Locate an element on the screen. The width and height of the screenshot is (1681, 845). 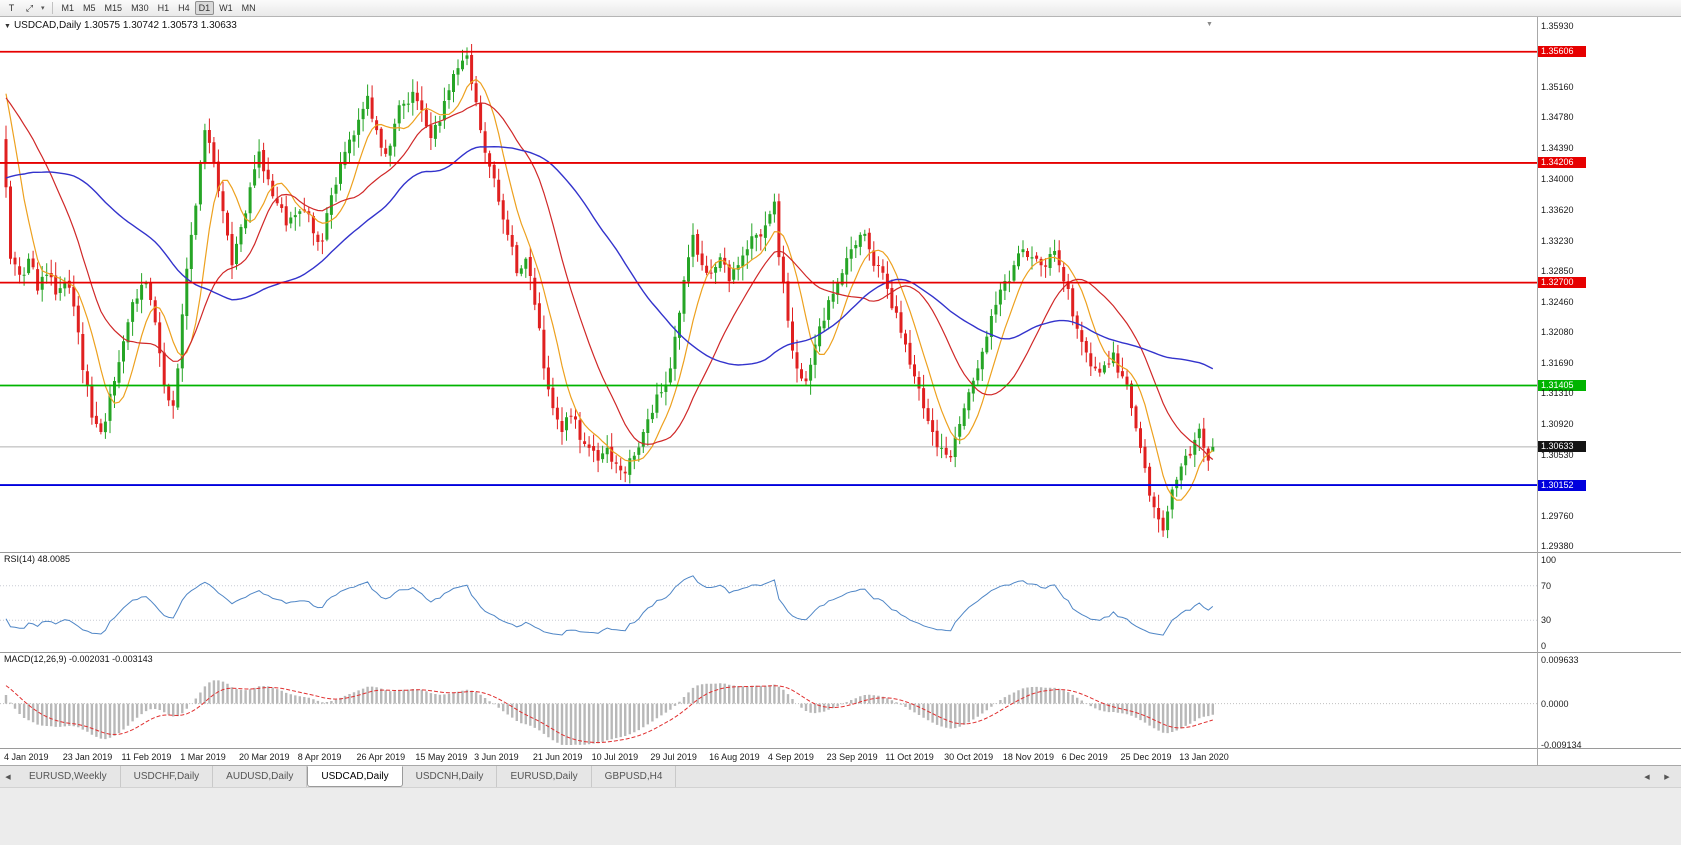
timeframe-button-mn: MN is located at coordinates (248, 8).